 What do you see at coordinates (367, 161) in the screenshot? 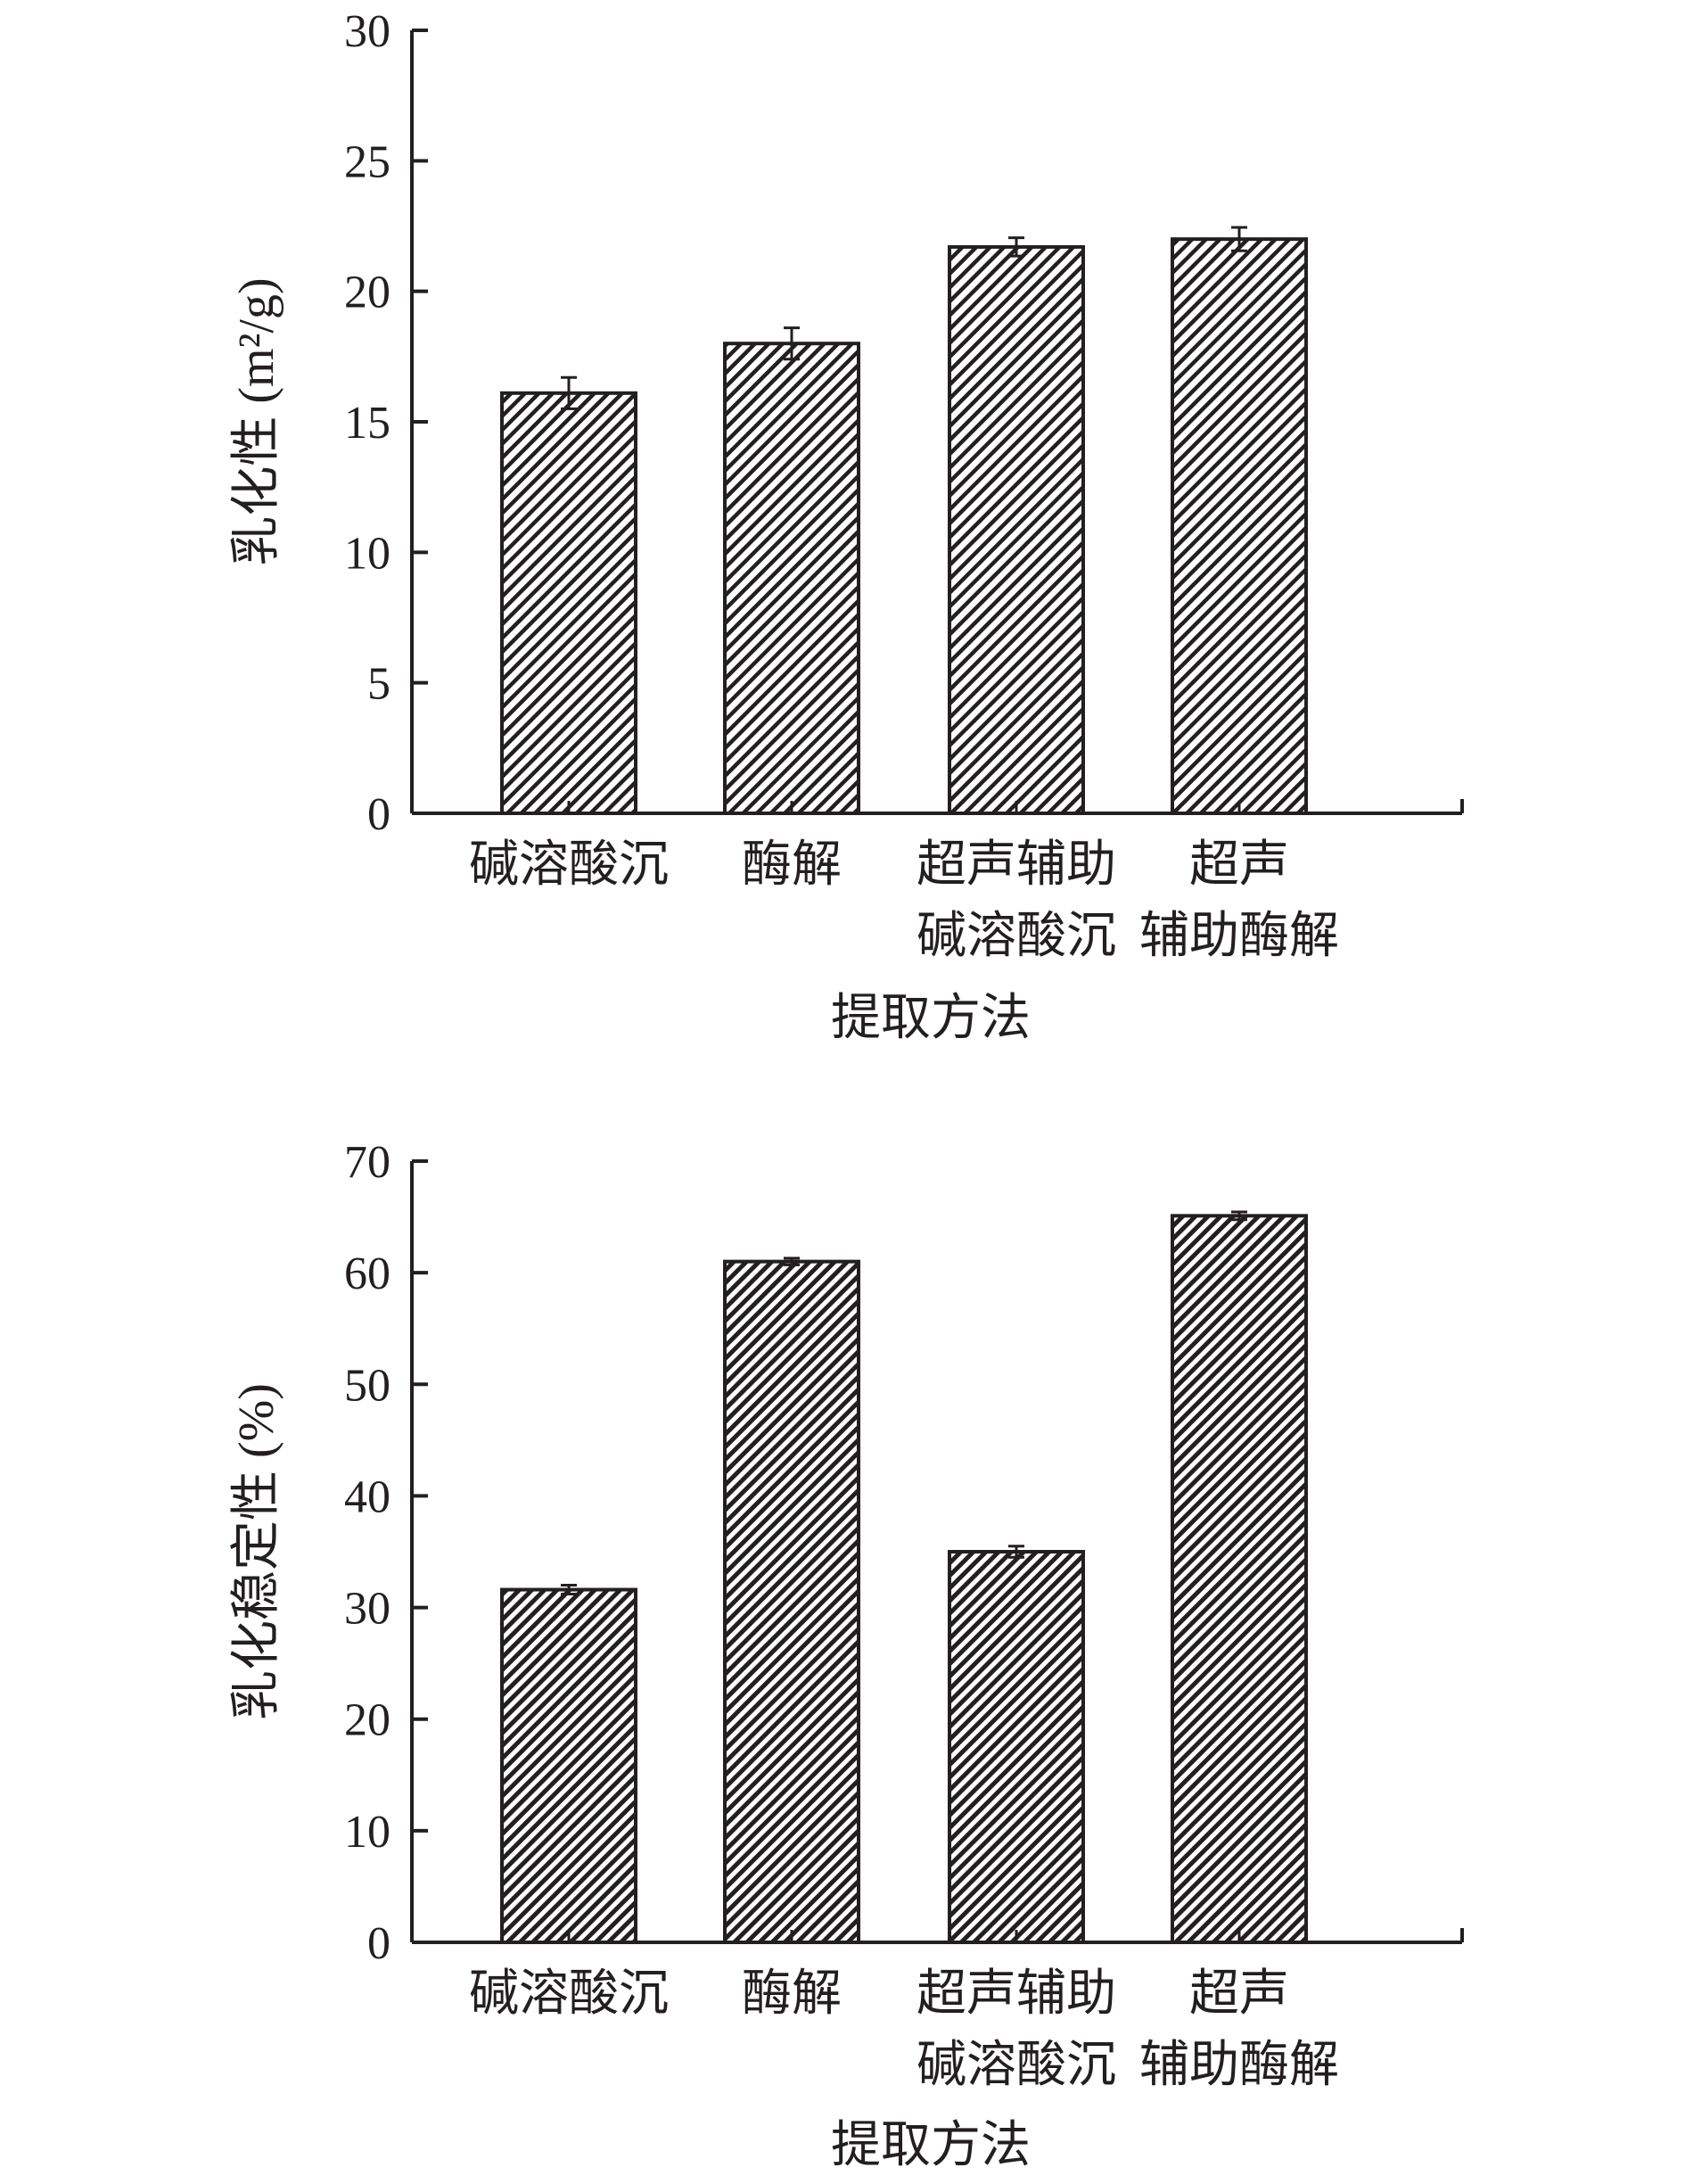
I see `y-tick-label: 25` at bounding box center [367, 161].